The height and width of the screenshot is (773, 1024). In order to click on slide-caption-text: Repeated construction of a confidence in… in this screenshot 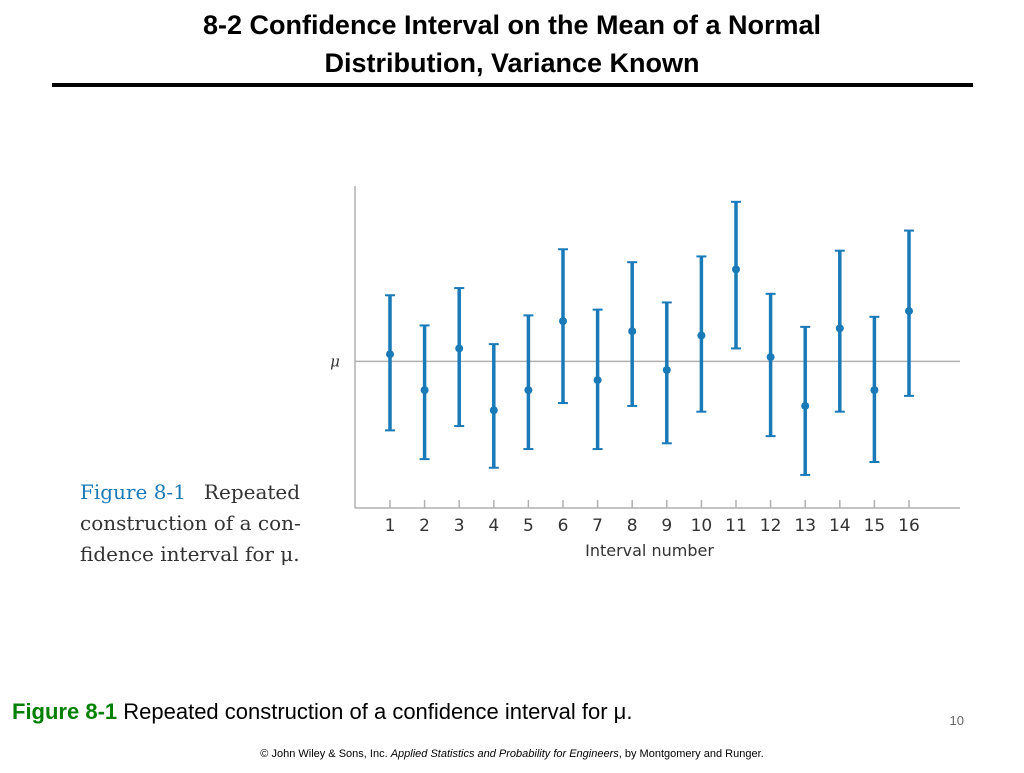, I will do `click(375, 711)`.